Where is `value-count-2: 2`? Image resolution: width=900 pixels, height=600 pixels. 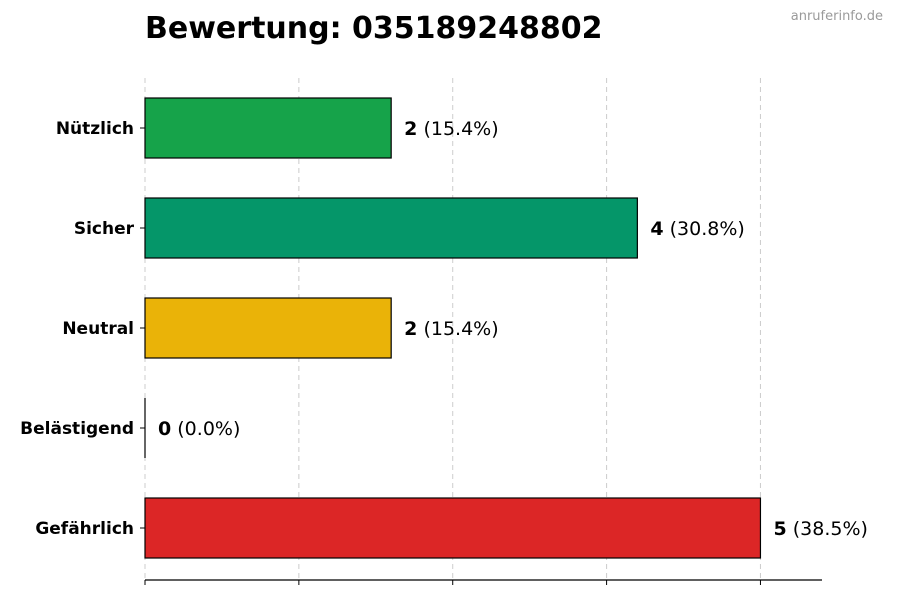
value-count-2: 2 is located at coordinates (410, 329).